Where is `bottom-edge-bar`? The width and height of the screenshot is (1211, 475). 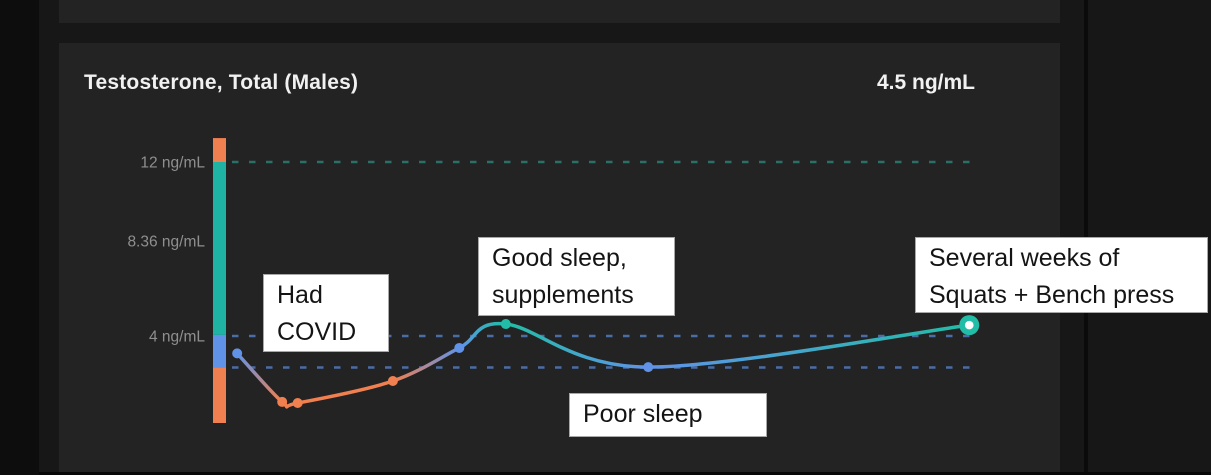
bottom-edge-bar is located at coordinates (625, 473).